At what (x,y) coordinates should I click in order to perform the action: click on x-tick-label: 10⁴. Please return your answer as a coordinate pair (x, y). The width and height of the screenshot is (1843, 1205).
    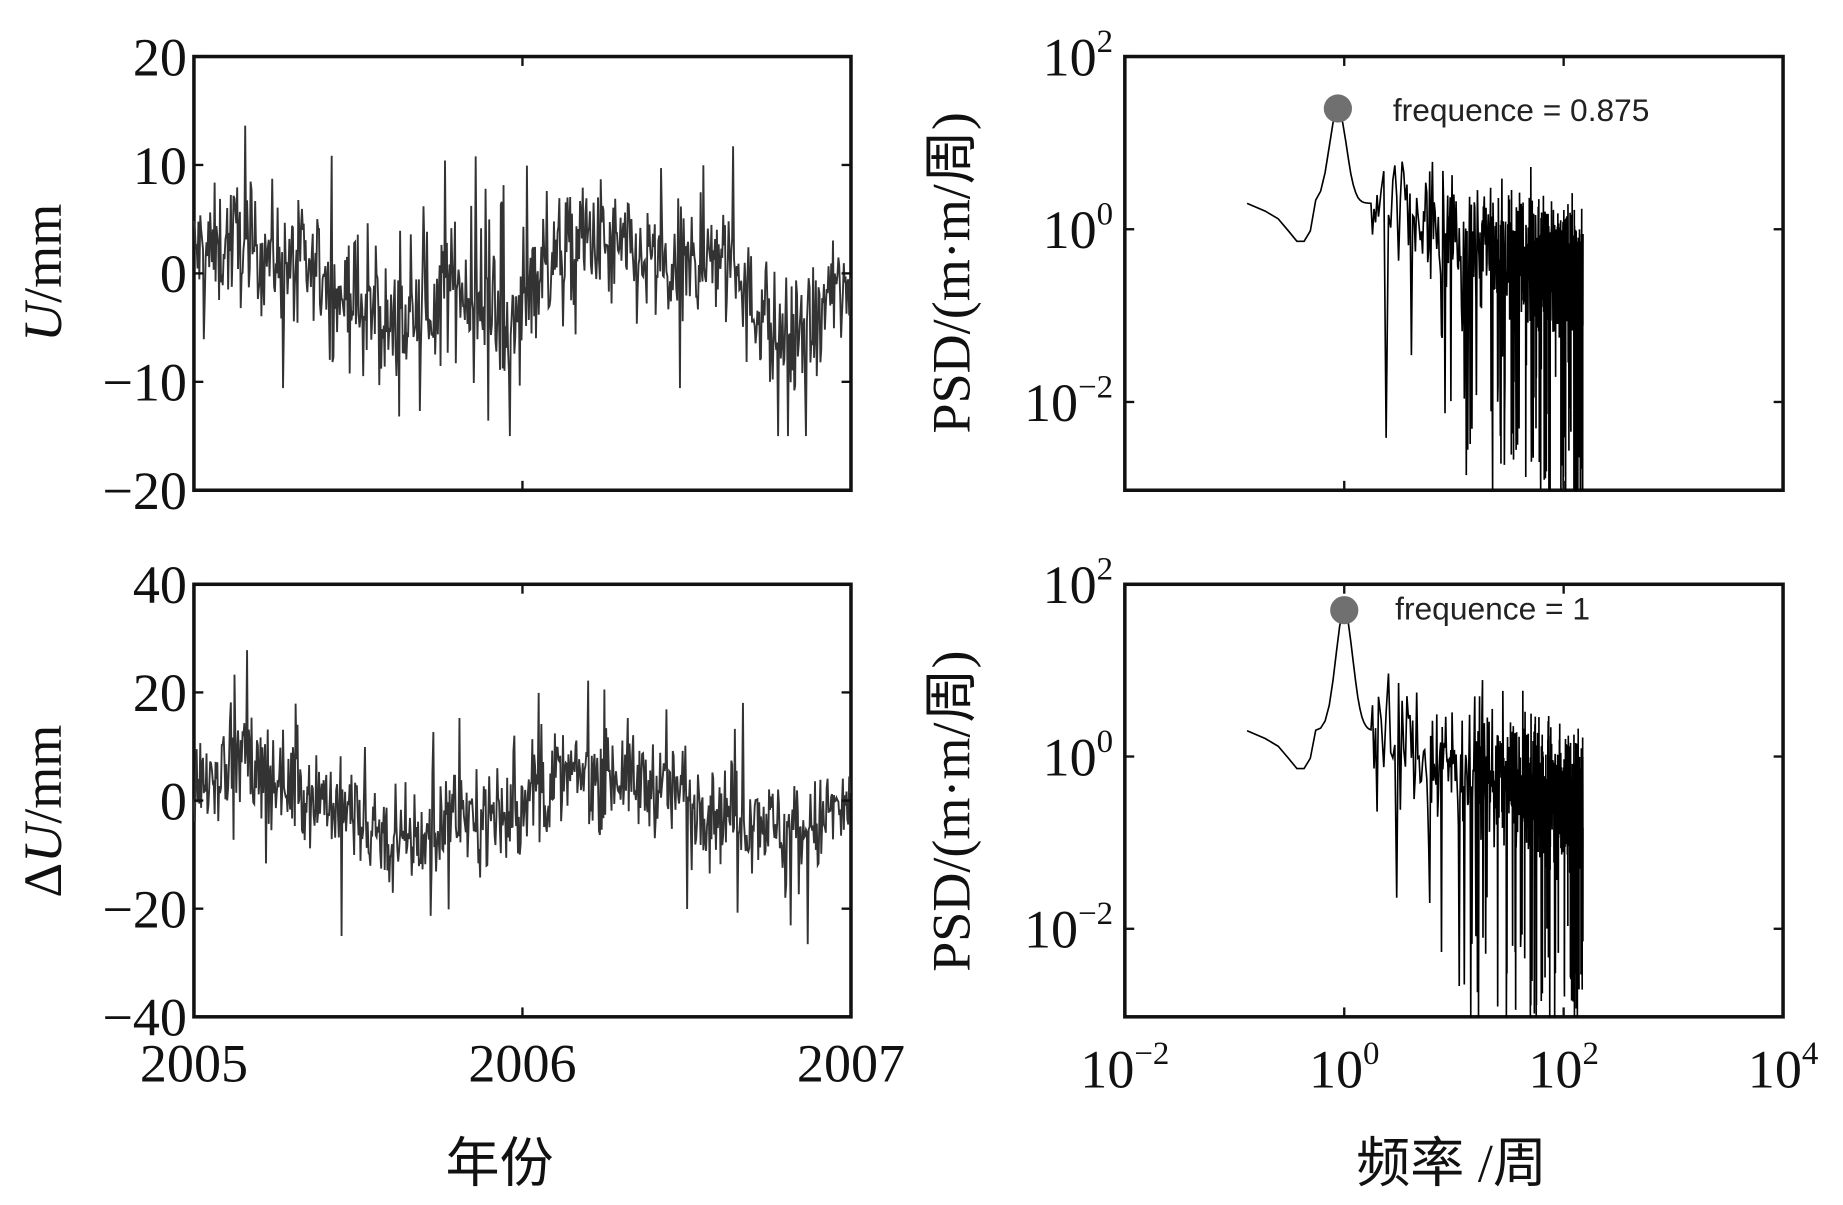
    Looking at the image, I should click on (1783, 1068).